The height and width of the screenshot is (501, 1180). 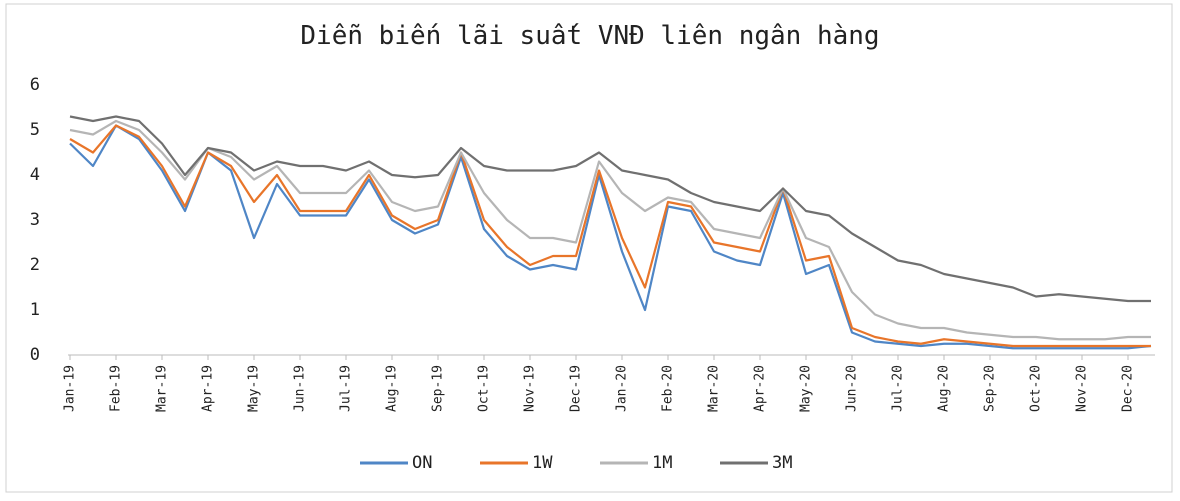 What do you see at coordinates (806, 388) in the screenshot?
I see `x-tick-label: May-20` at bounding box center [806, 388].